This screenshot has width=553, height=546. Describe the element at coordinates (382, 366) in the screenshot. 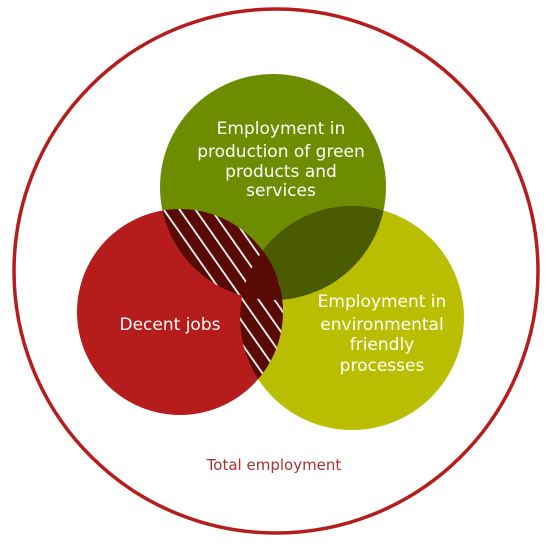

I see `env-processes-label-line4: processes` at that location.